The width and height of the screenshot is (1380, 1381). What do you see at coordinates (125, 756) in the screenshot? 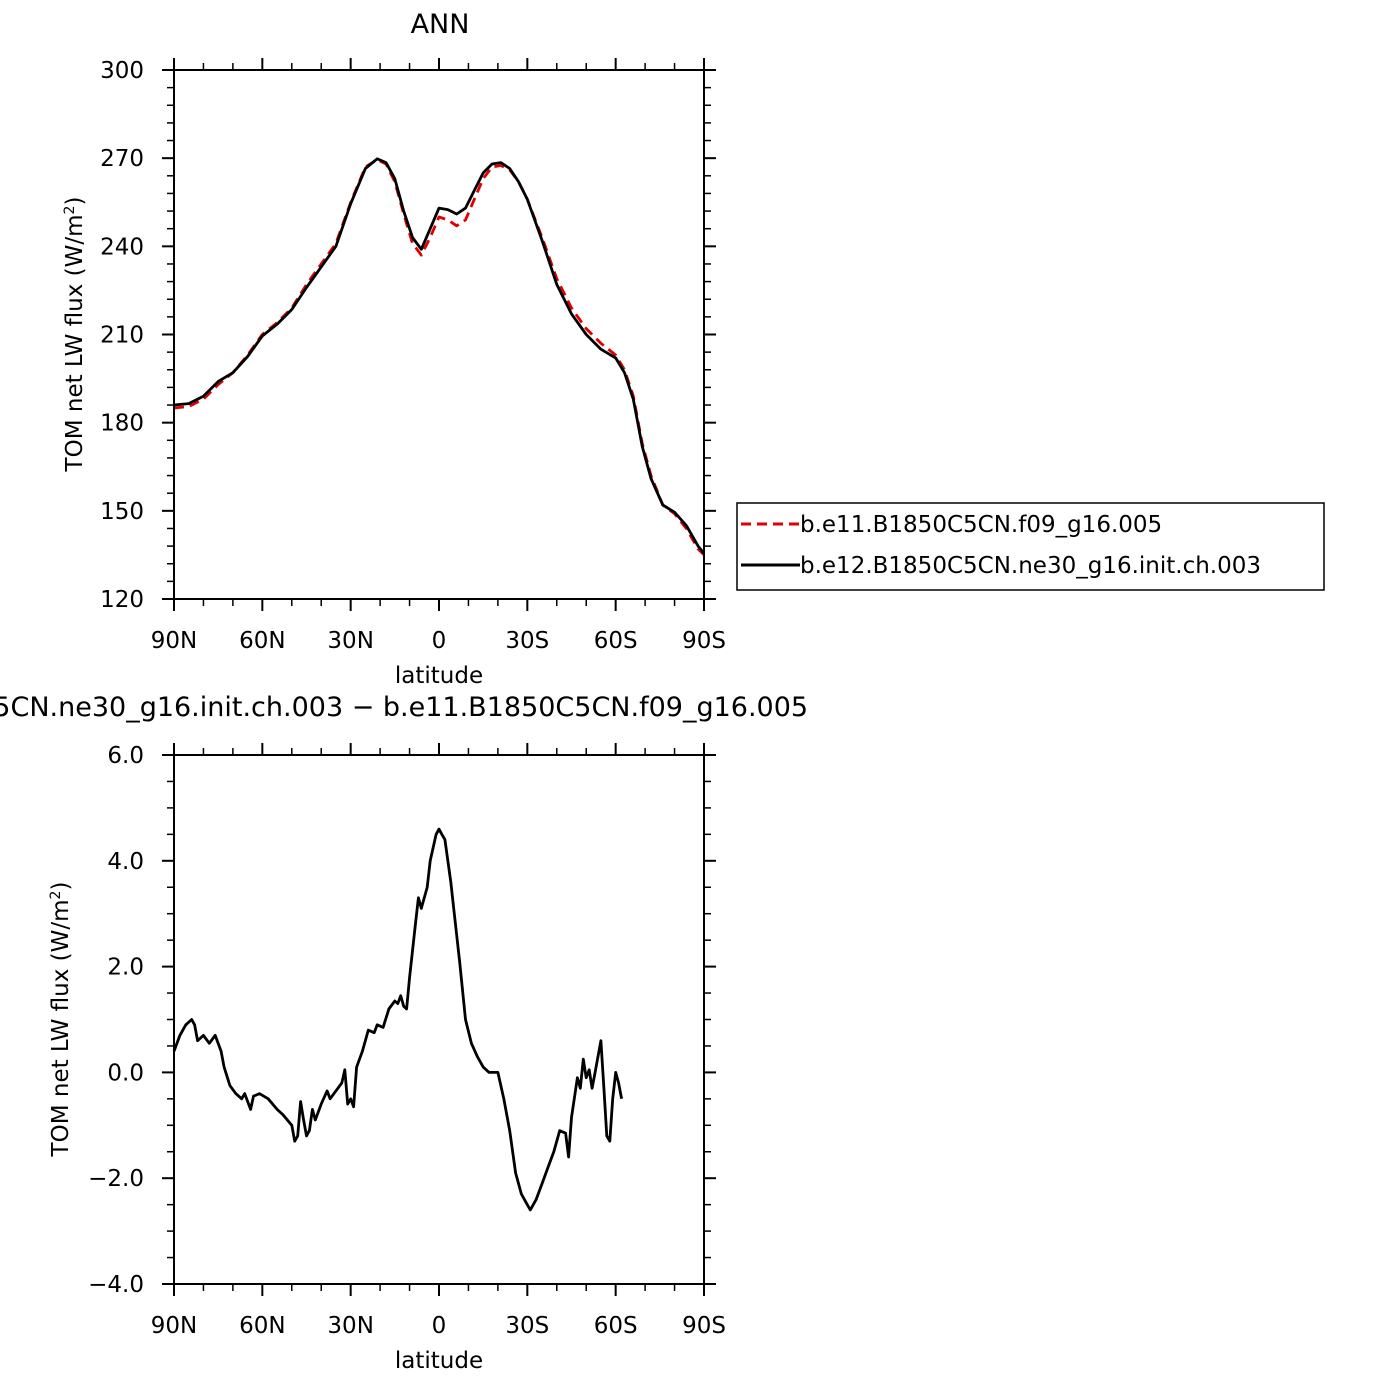
I see `bottom-y-tick-label: 6.0` at bounding box center [125, 756].